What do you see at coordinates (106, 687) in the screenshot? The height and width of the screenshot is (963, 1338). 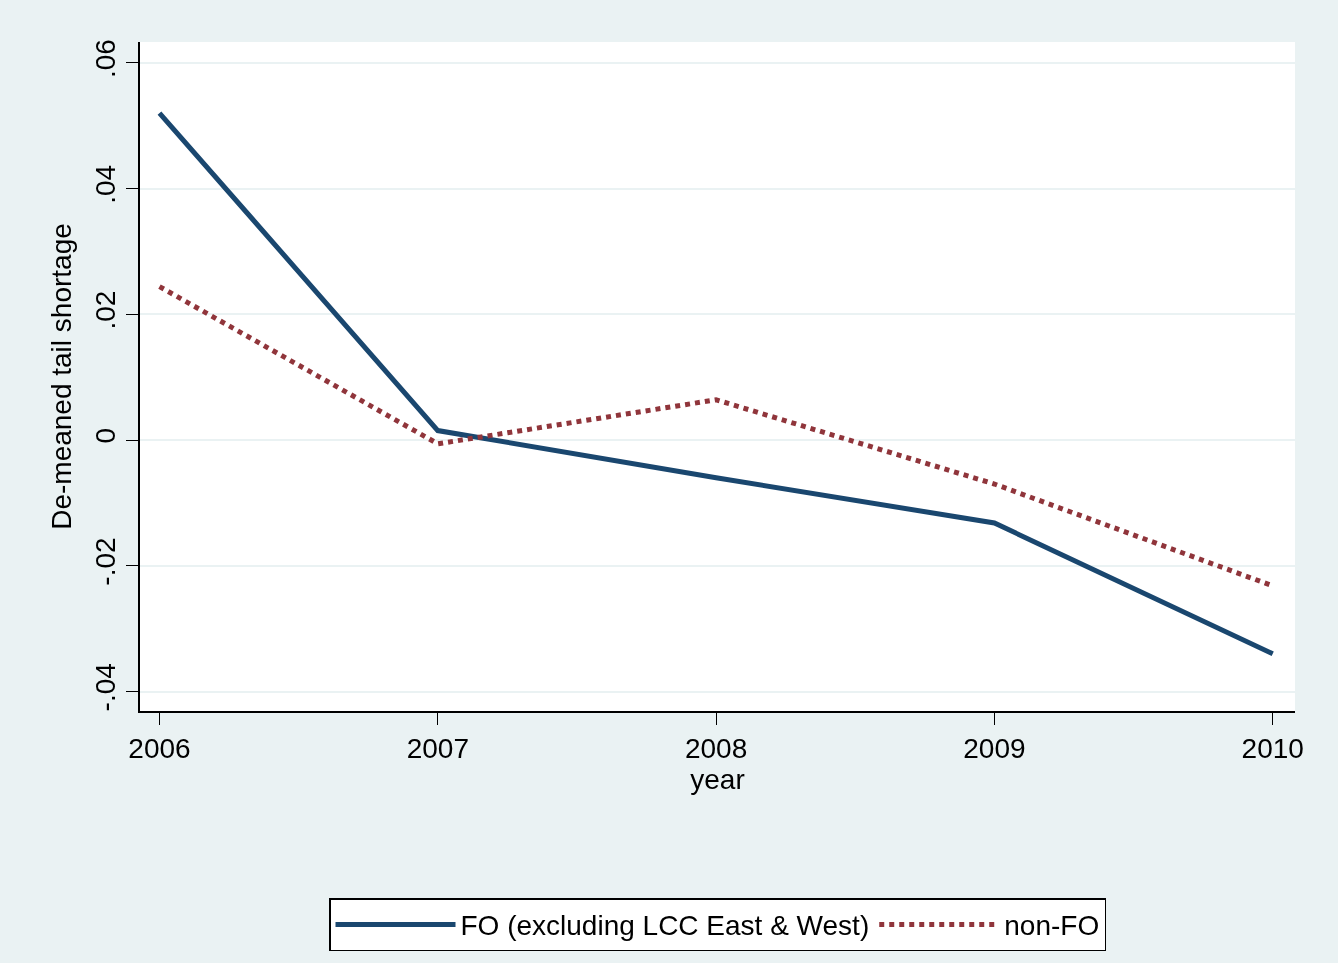 I see `y-tick-label: -.04` at bounding box center [106, 687].